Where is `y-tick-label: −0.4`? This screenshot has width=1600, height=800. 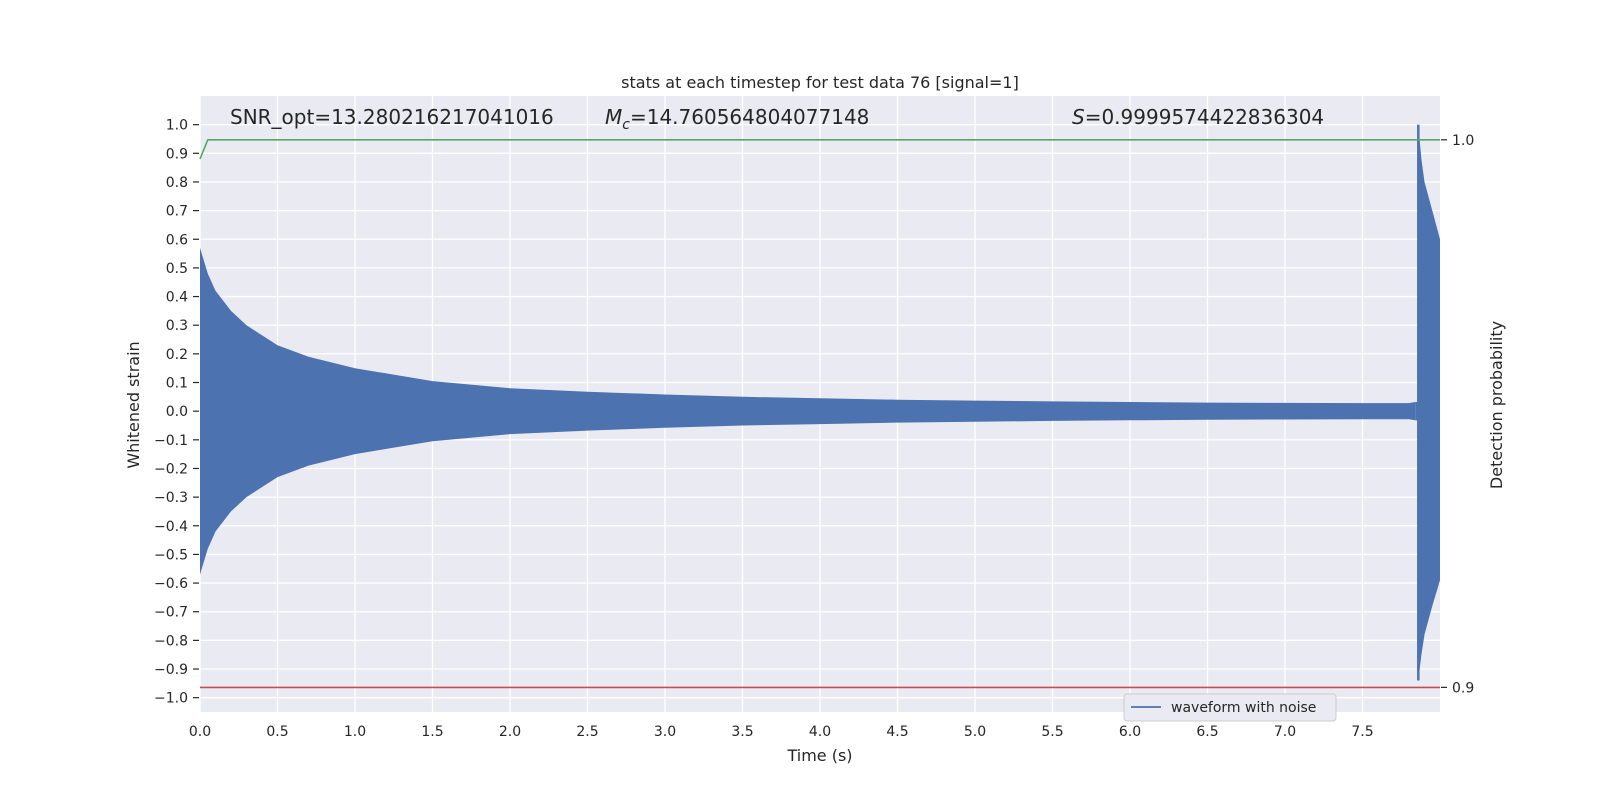 y-tick-label: −0.4 is located at coordinates (171, 527).